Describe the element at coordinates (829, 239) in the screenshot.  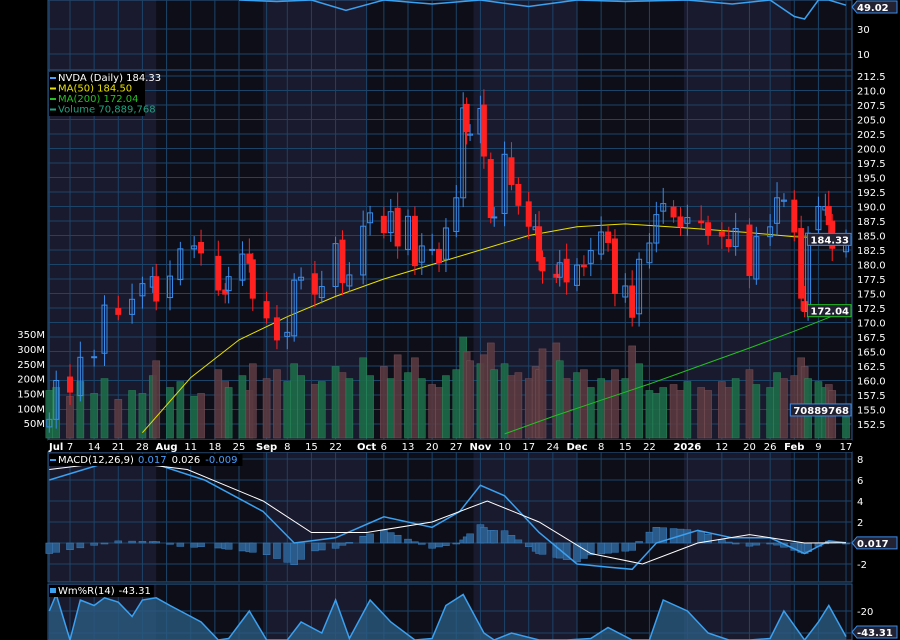
I see `price-tag-box` at that location.